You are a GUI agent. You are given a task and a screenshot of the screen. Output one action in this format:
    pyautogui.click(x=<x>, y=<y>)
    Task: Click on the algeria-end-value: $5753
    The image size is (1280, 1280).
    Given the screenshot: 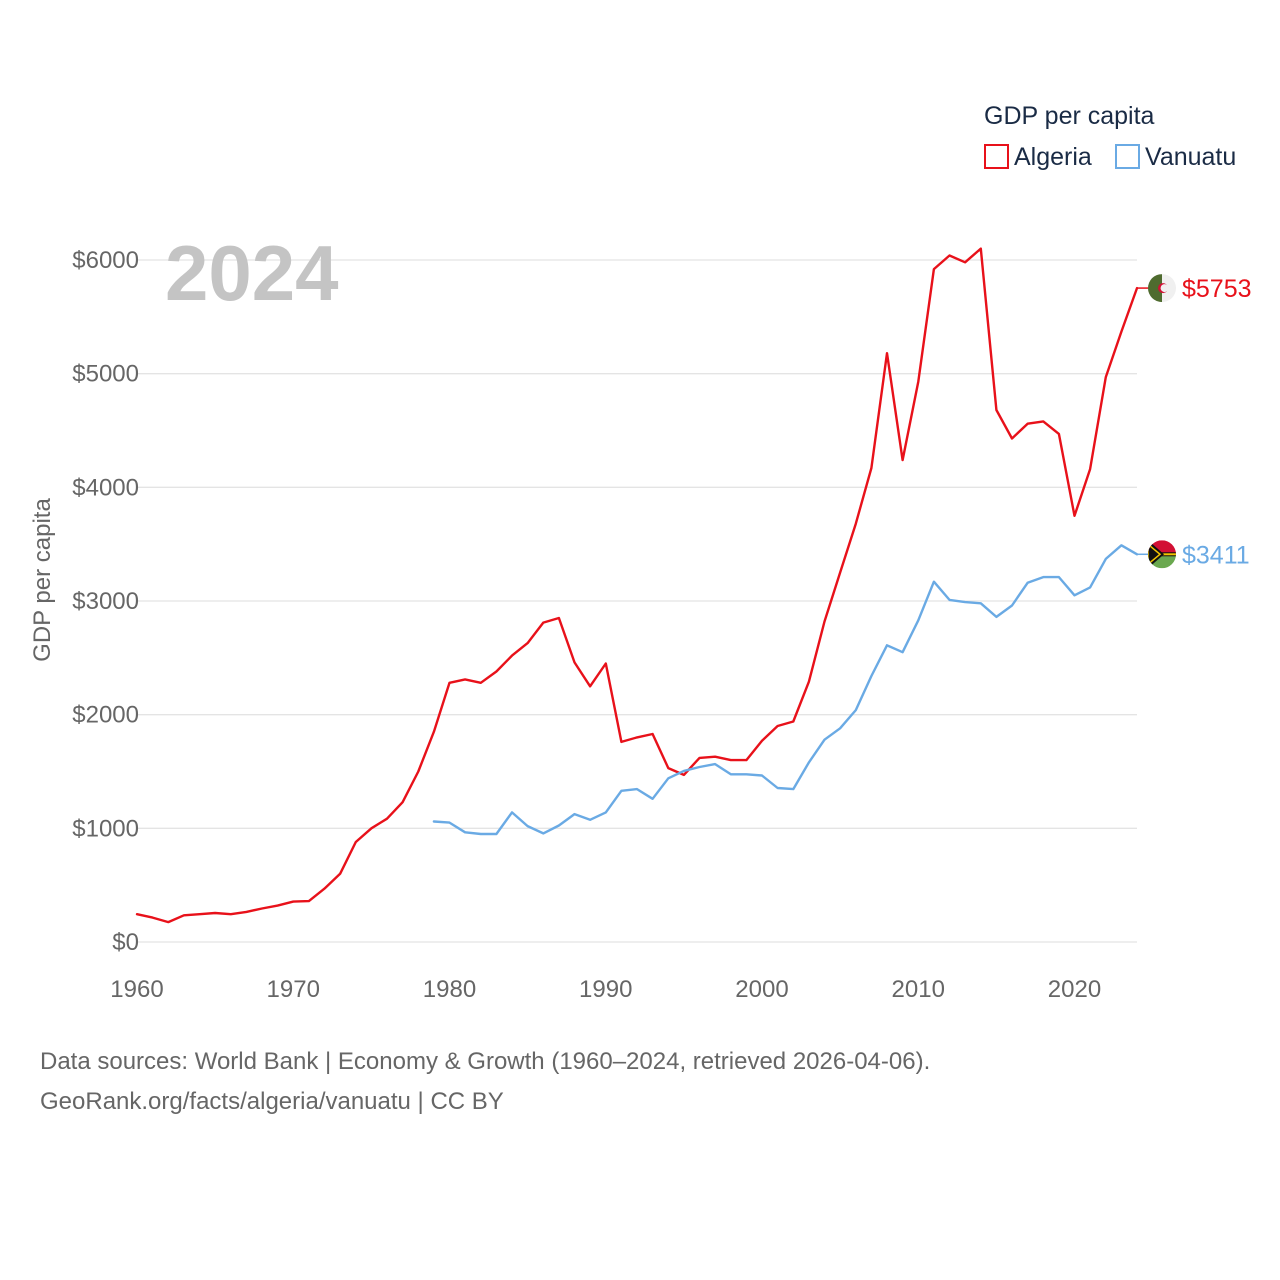 What is the action you would take?
    pyautogui.click(x=1217, y=289)
    